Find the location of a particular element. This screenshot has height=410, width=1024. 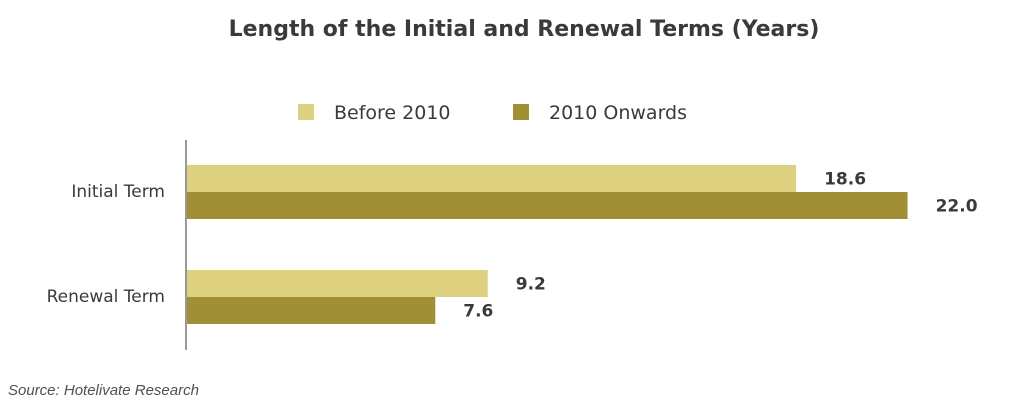

value-label-2-1: 9.2 is located at coordinates (531, 285).